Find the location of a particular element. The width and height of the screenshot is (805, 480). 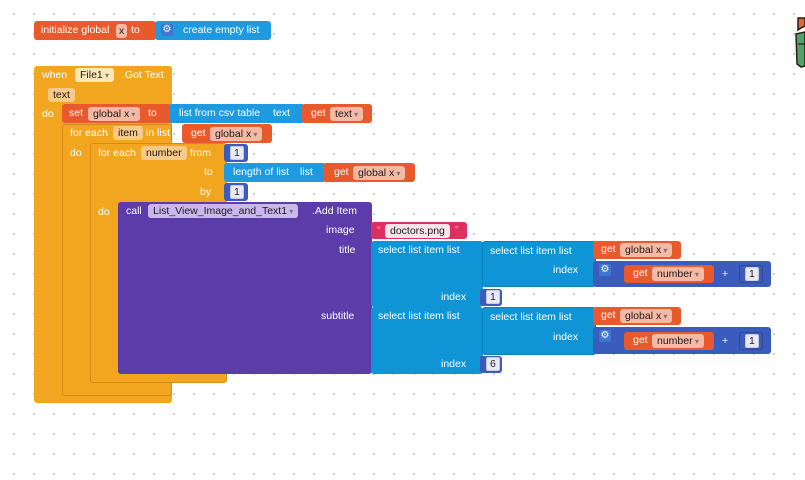

list-from-csv-block: list from csv table text is located at coordinates (237, 113).